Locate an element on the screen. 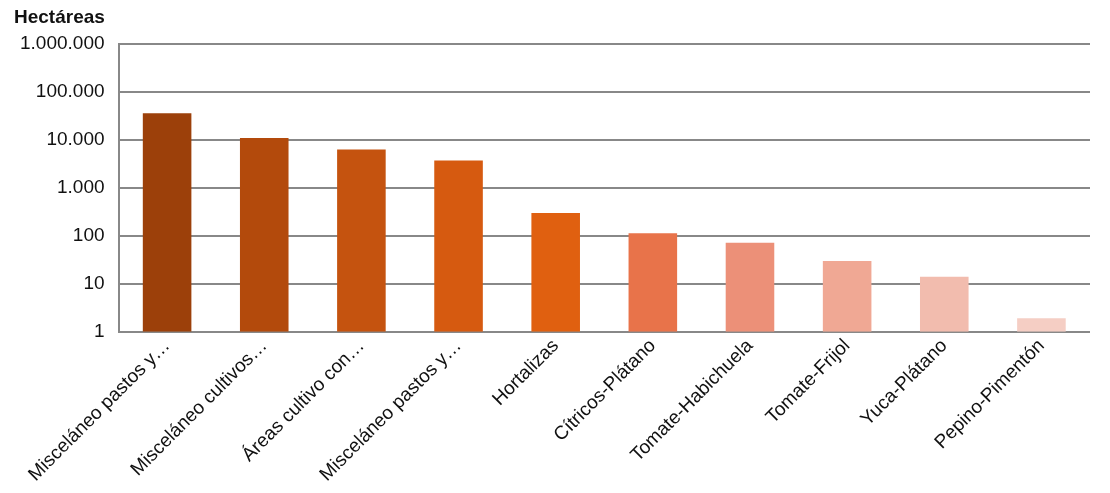 The image size is (1110, 493). y-tick-label: 100.000 is located at coordinates (70, 91).